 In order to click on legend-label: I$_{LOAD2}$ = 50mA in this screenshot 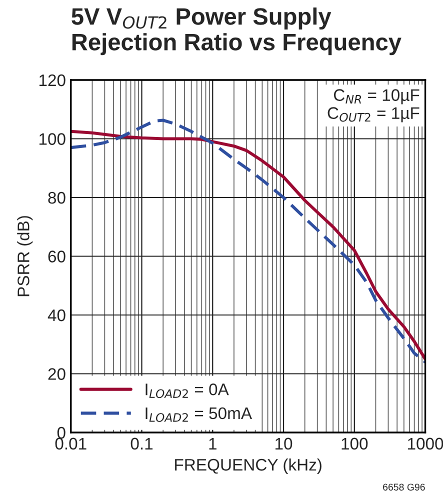, I will do `click(199, 414)`.